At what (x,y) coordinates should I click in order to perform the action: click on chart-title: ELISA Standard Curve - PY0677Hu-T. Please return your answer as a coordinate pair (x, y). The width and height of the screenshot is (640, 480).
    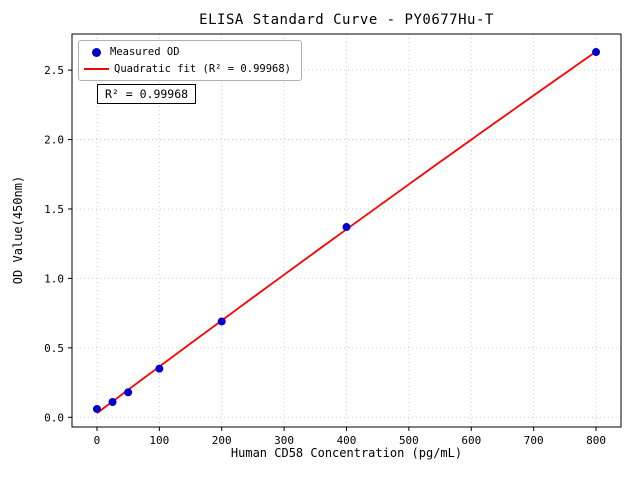
    Looking at the image, I should click on (346, 20).